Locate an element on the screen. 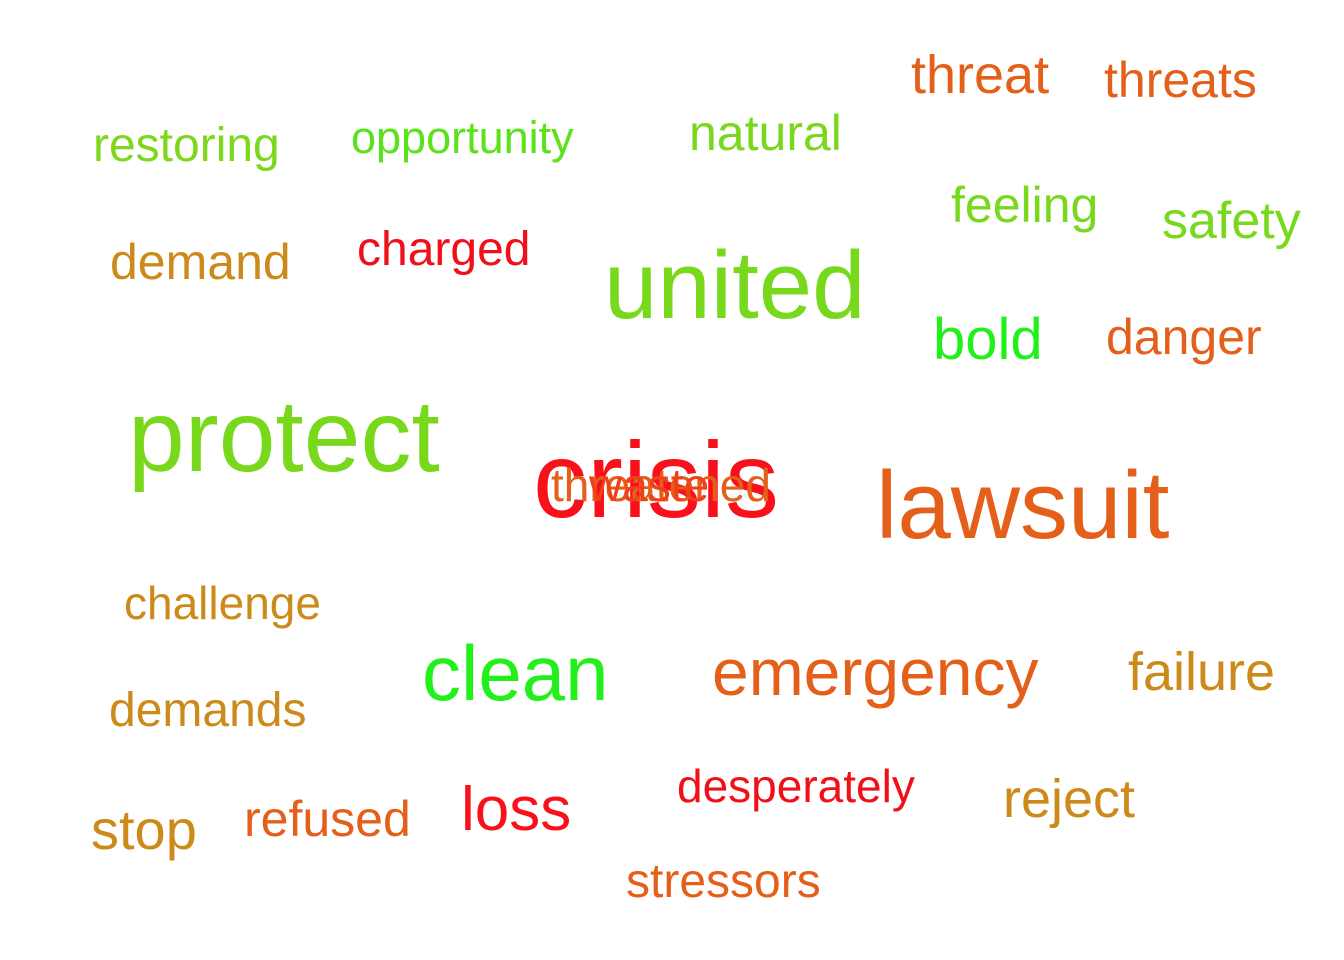  word-stressors: stressors is located at coordinates (723, 881).